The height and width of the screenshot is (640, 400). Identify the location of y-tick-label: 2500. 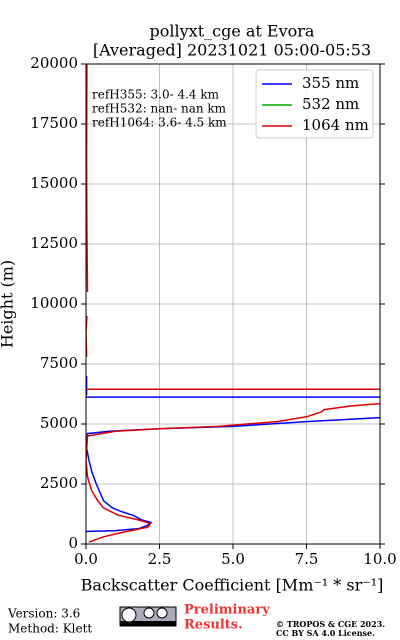
(59, 483).